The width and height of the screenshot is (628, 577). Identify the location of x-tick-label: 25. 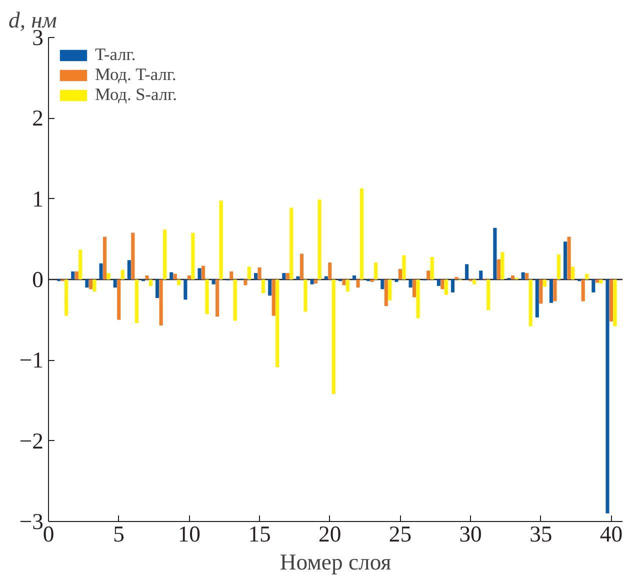
(400, 534).